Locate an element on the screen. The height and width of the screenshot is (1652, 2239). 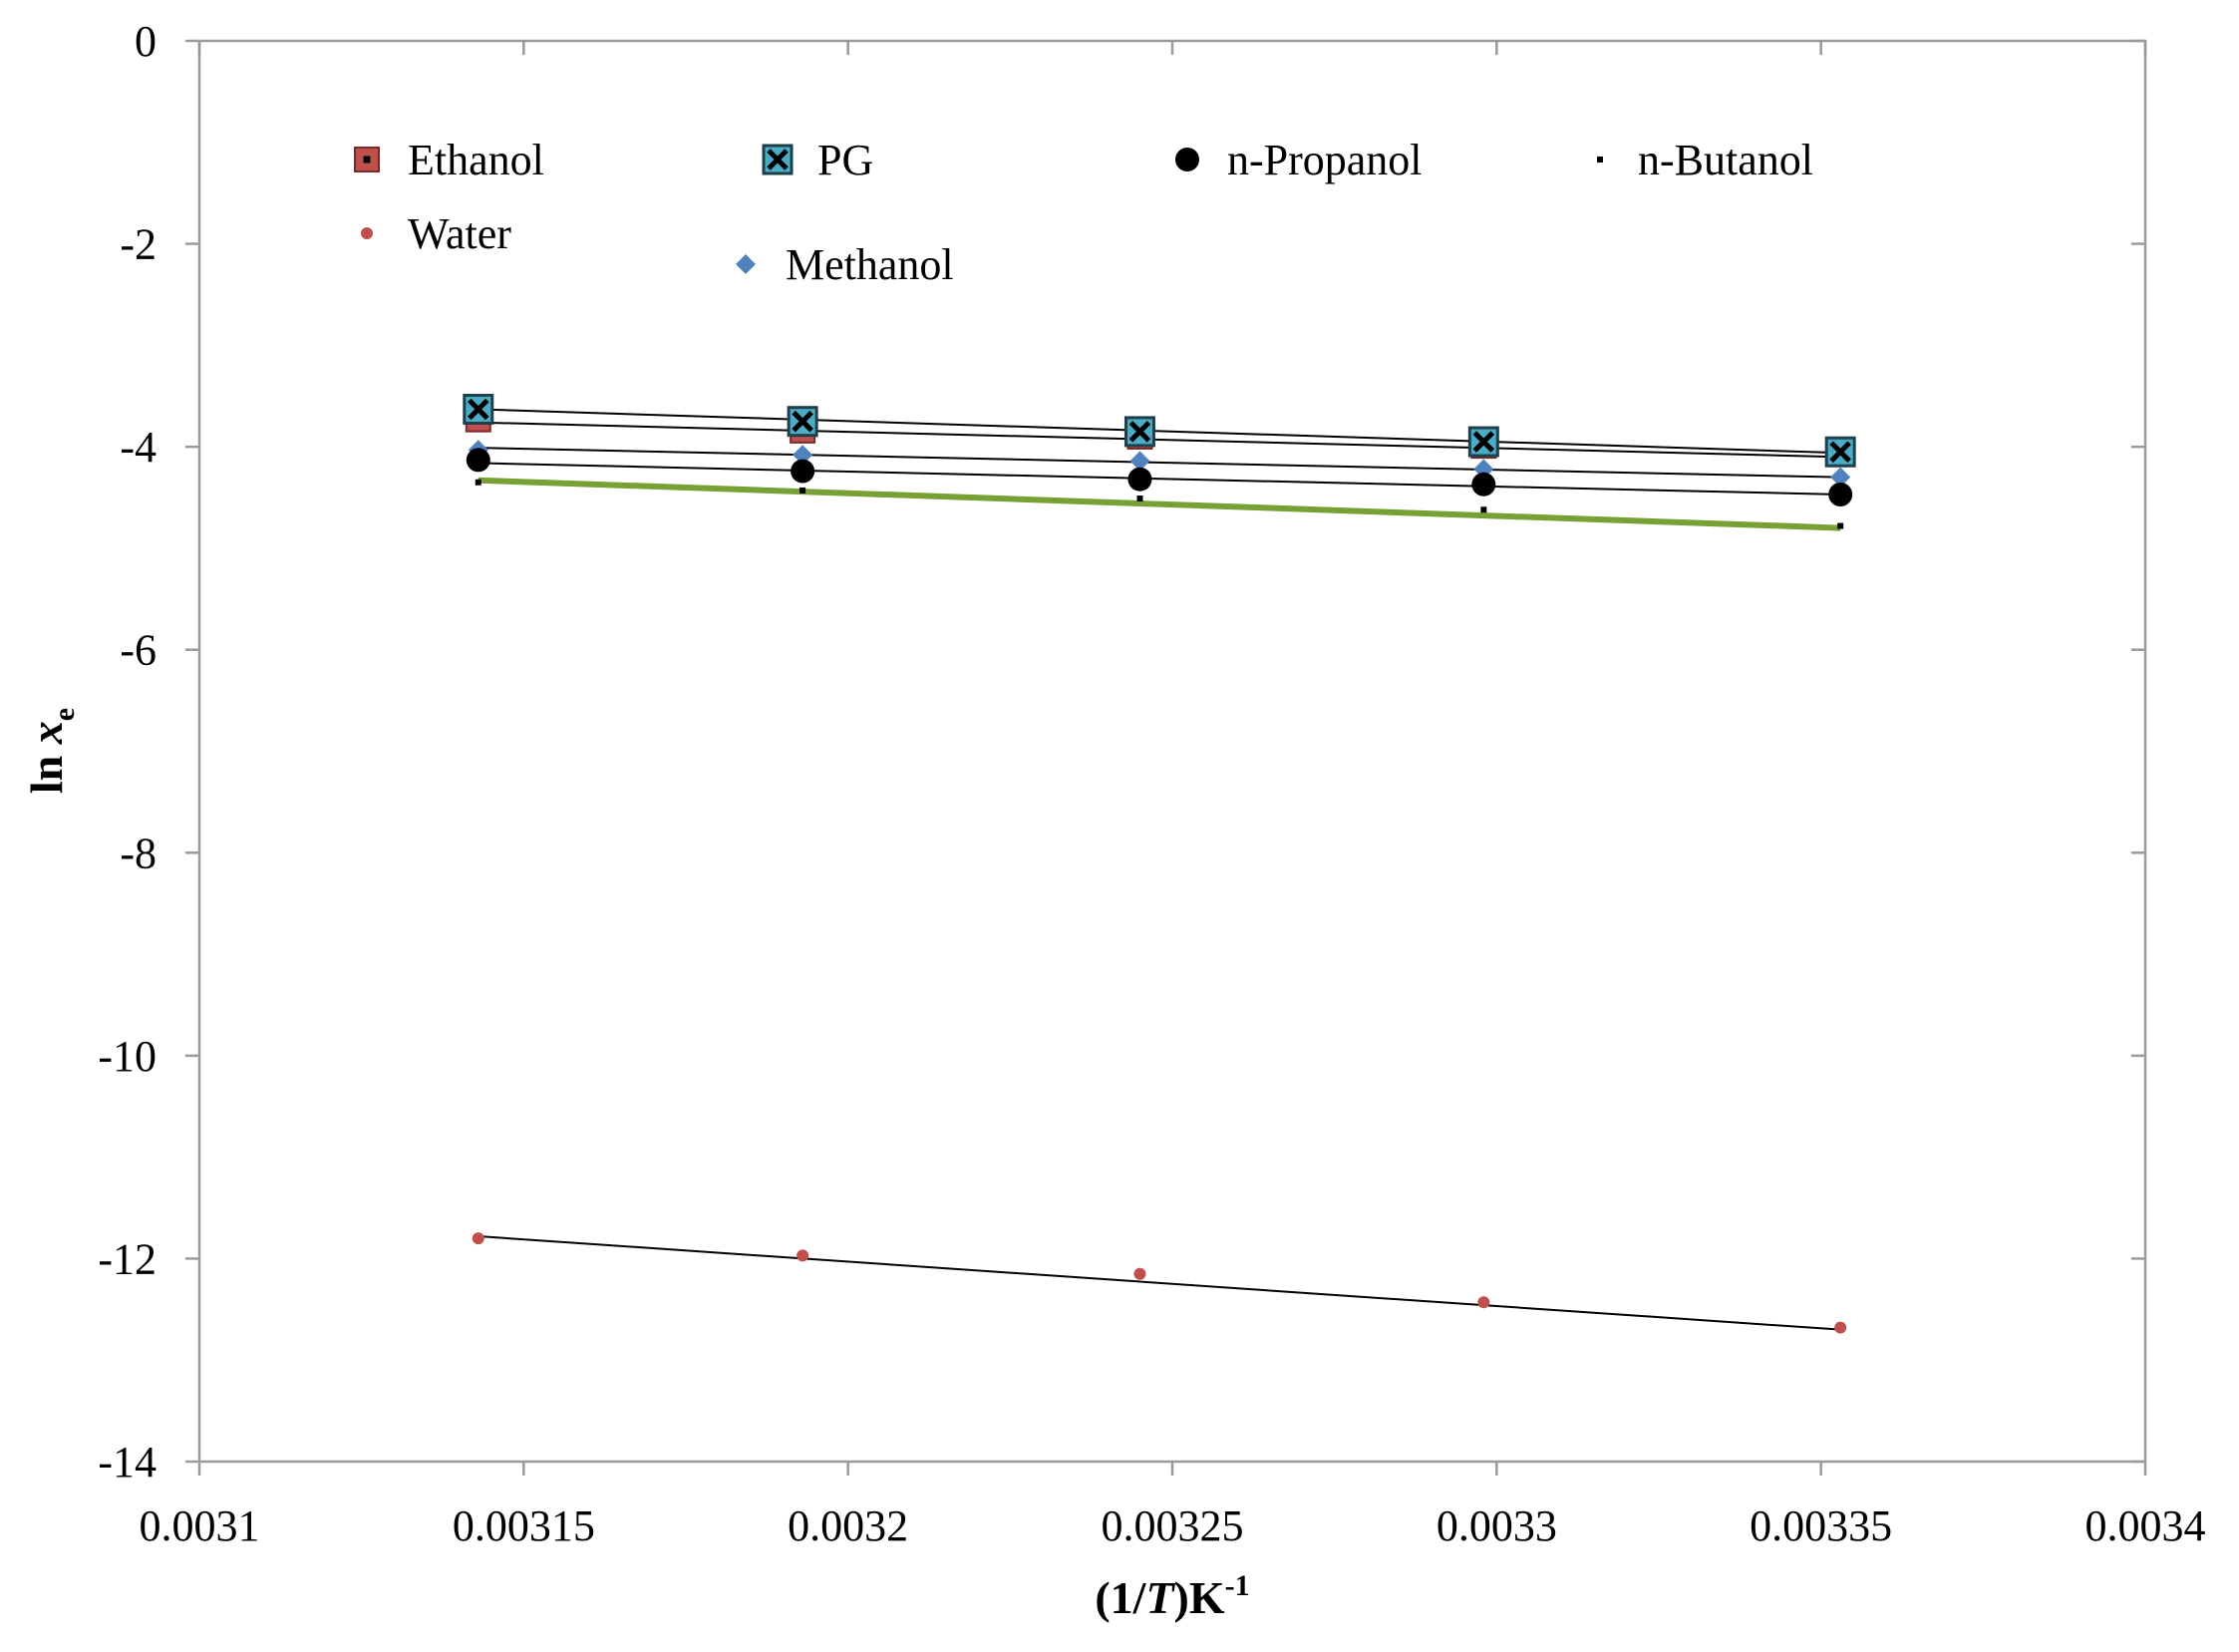
legend-label-n-butanol: n-Butanol is located at coordinates (1725, 160).